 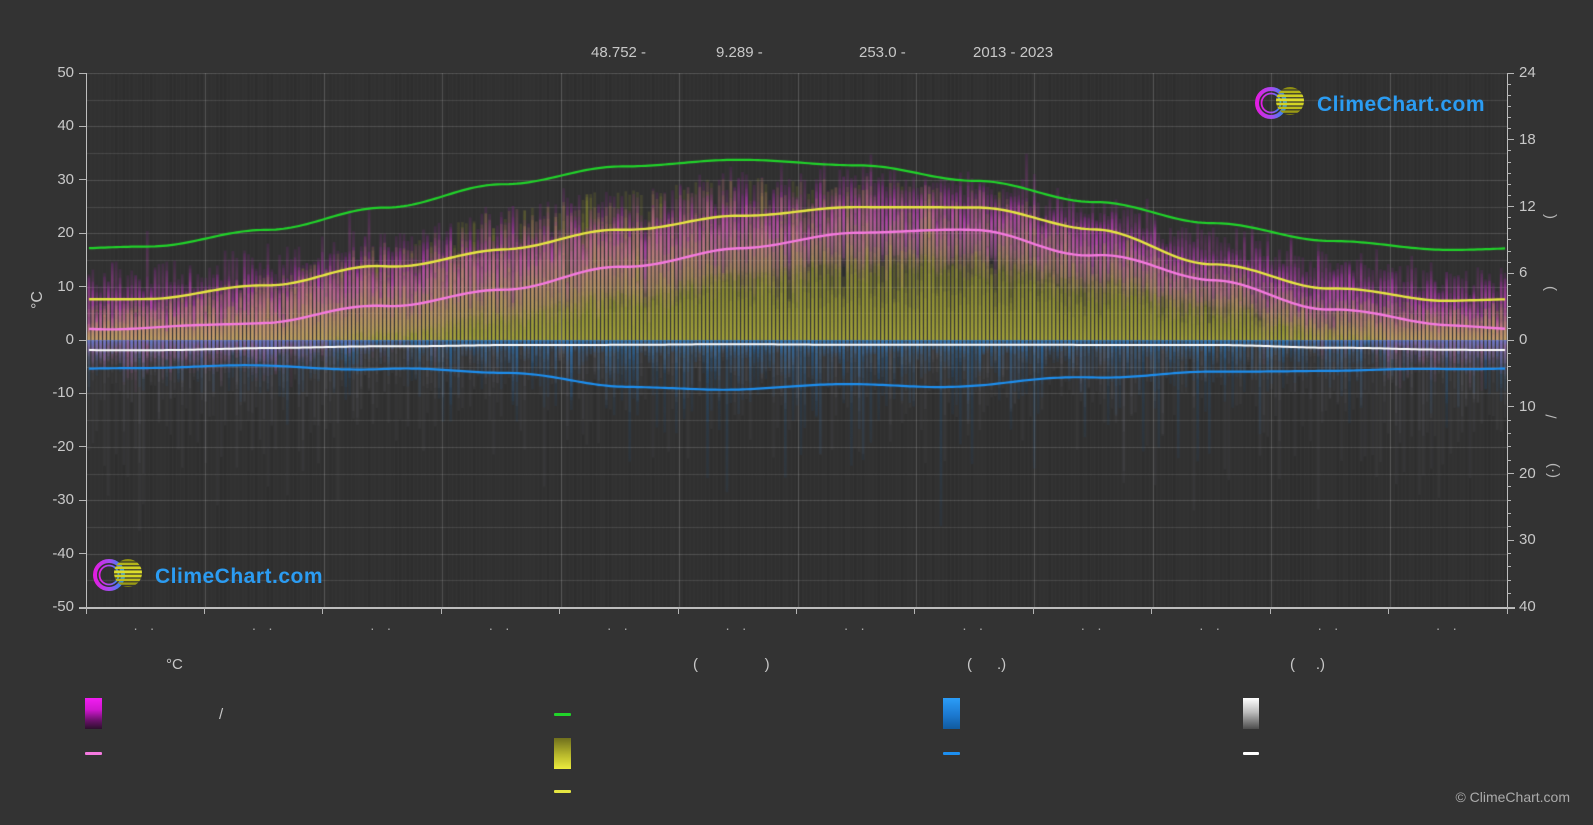 What do you see at coordinates (1013, 52) in the screenshot?
I see `header-year-range: 2013 - 2023` at bounding box center [1013, 52].